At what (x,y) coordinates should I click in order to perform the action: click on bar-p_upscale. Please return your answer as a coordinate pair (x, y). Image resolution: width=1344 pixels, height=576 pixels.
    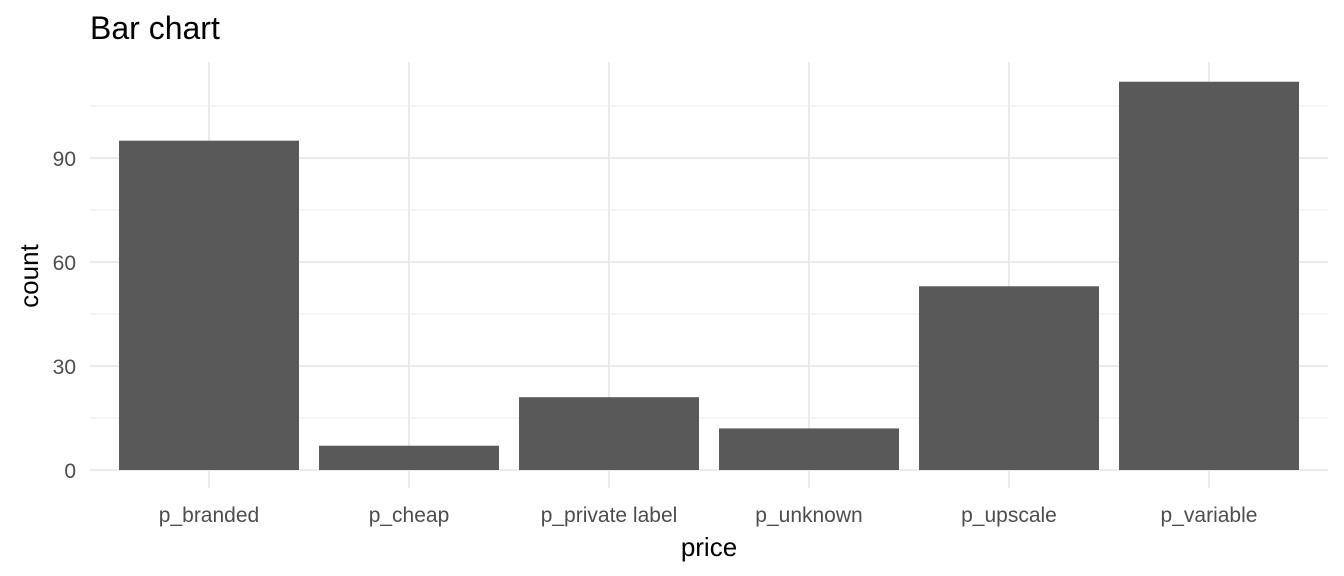
    Looking at the image, I should click on (1009, 378).